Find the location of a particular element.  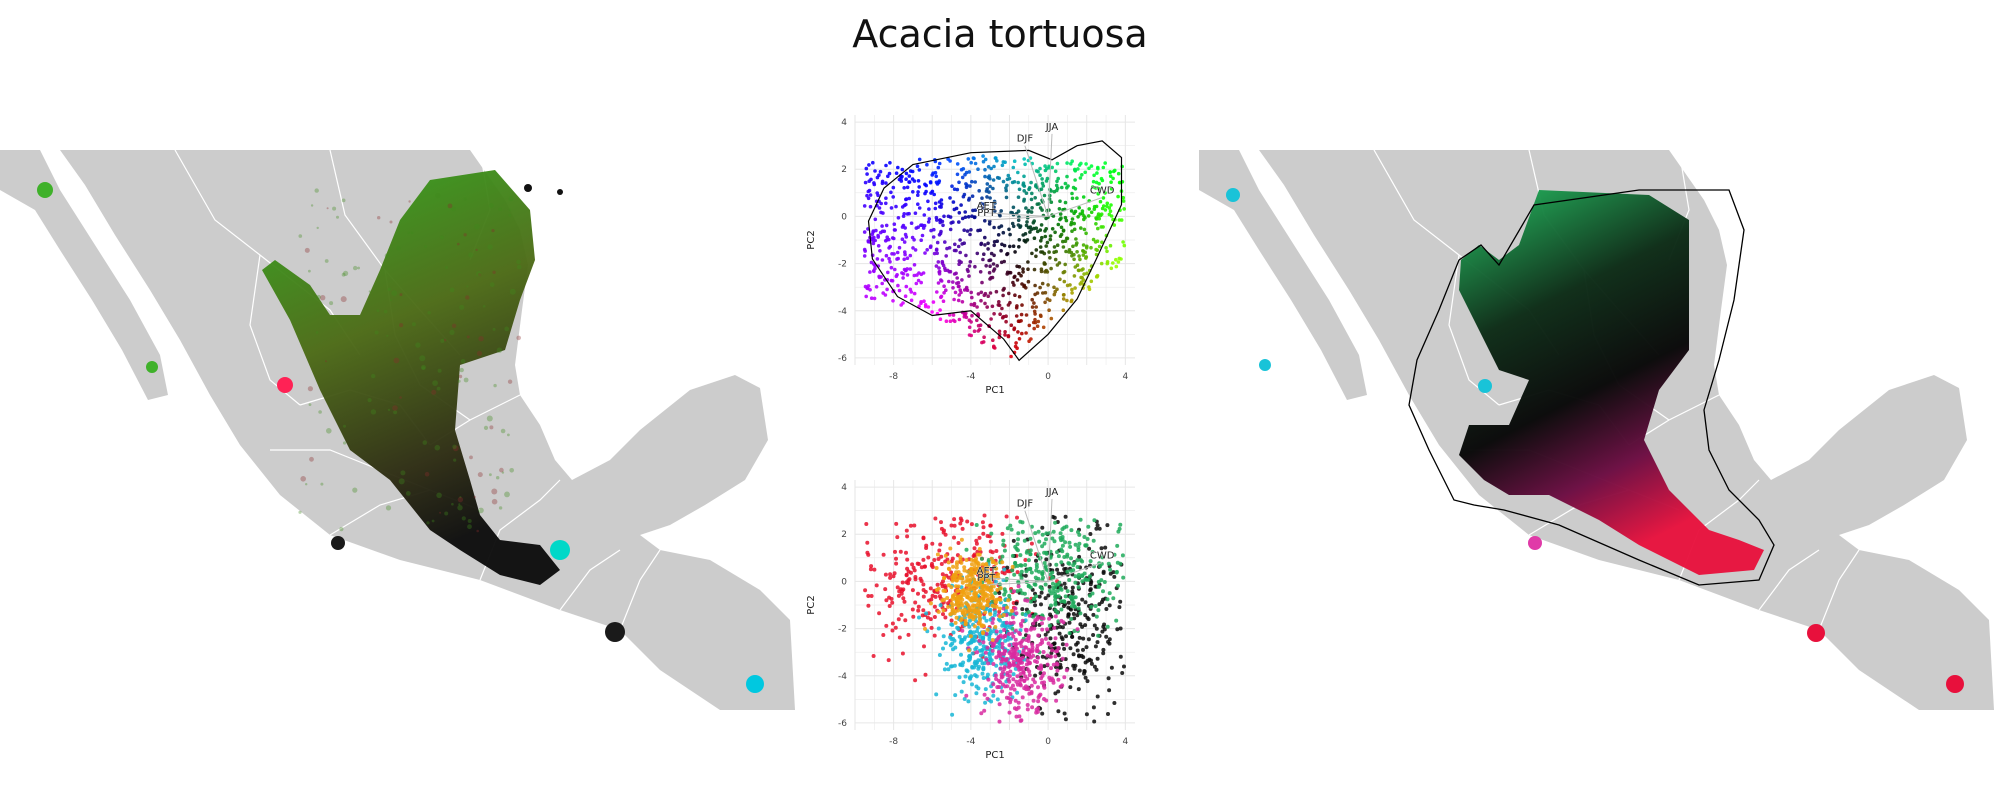

occurrence-patch is located at coordinates (45, 190).